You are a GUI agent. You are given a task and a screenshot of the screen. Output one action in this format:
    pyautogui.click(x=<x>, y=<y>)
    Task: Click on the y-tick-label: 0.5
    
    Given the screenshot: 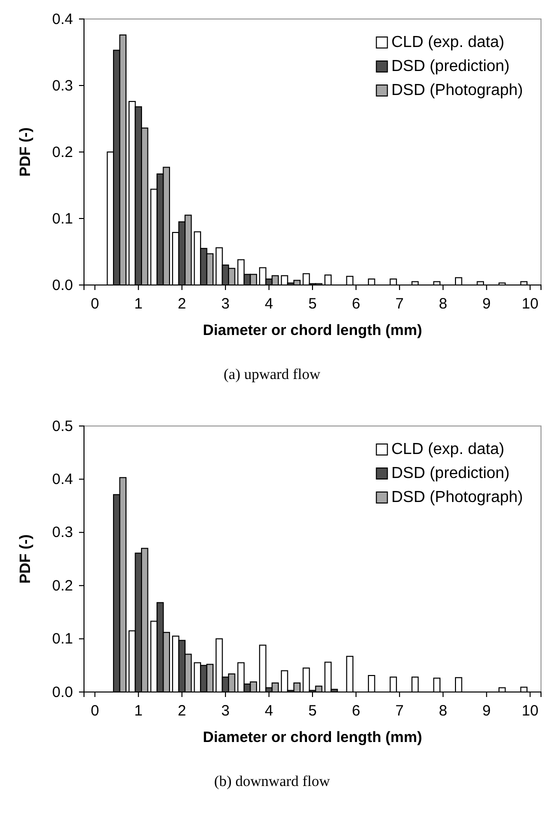 What is the action you would take?
    pyautogui.click(x=62, y=426)
    